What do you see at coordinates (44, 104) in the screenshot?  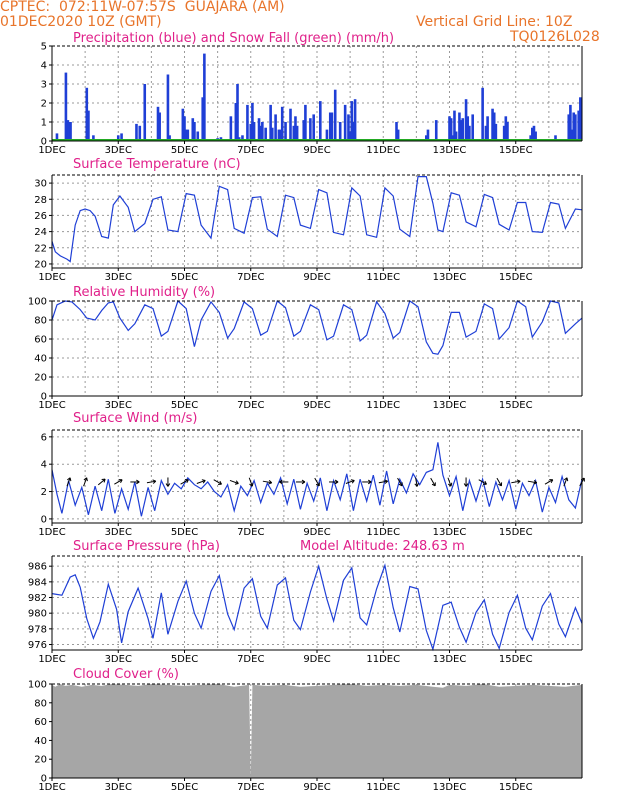 I see `y-tick-label: 2` at bounding box center [44, 104].